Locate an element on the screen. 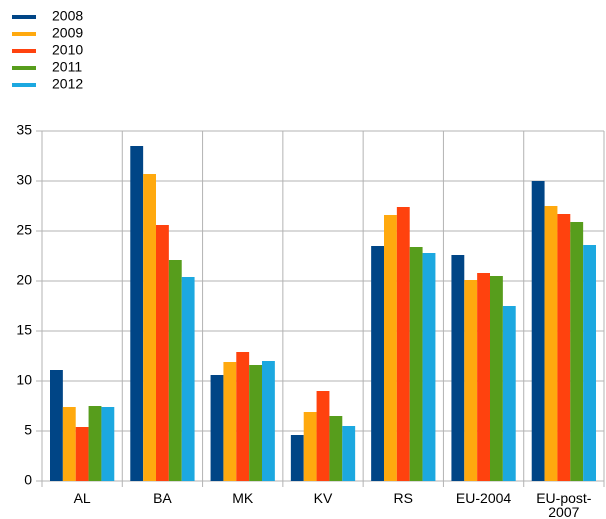 The image size is (606, 519). y-tick-label: 15 is located at coordinates (24, 330).